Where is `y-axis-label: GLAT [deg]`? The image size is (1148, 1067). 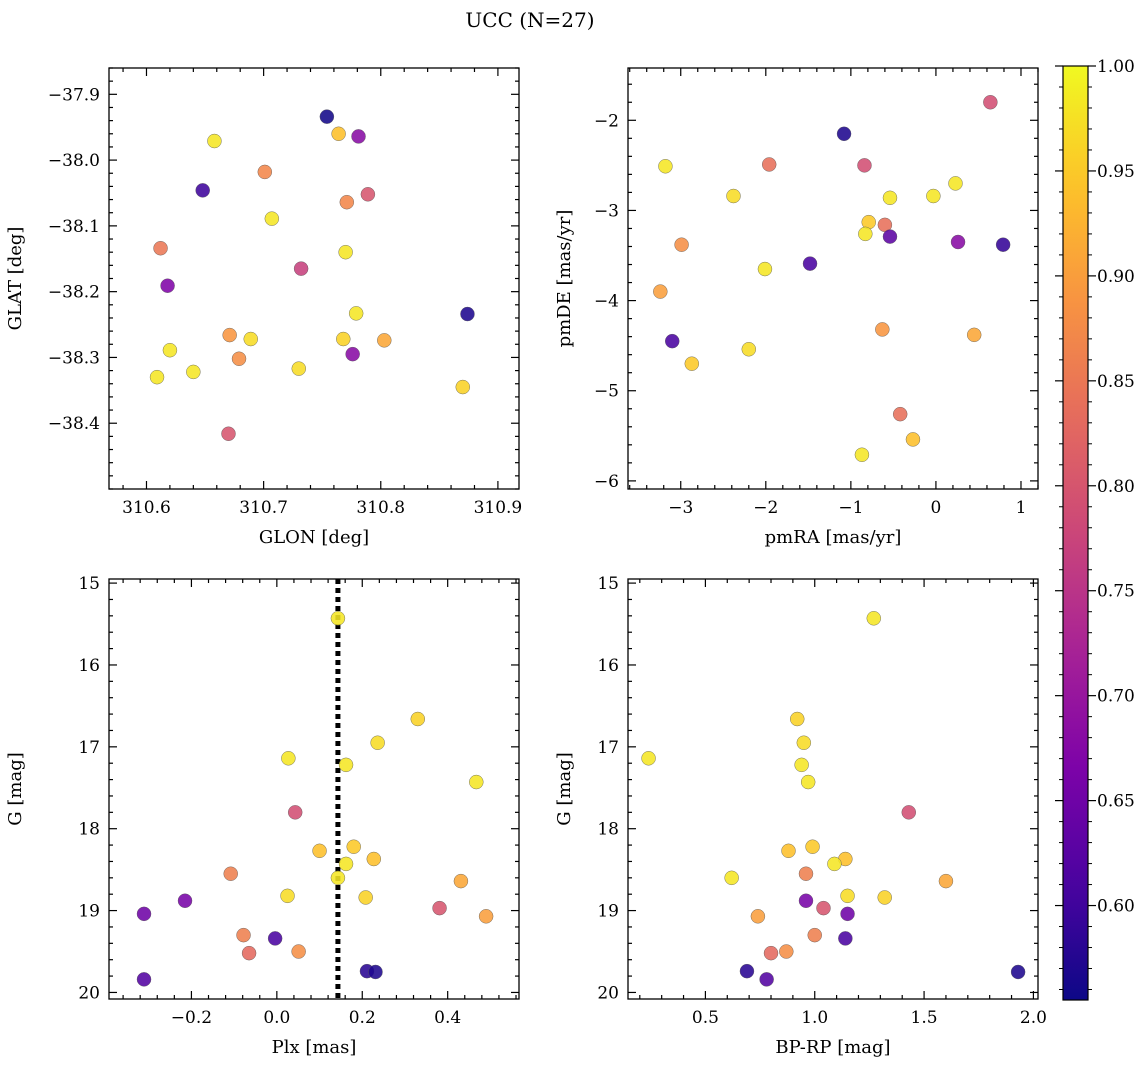
y-axis-label: GLAT [deg] is located at coordinates (15, 279).